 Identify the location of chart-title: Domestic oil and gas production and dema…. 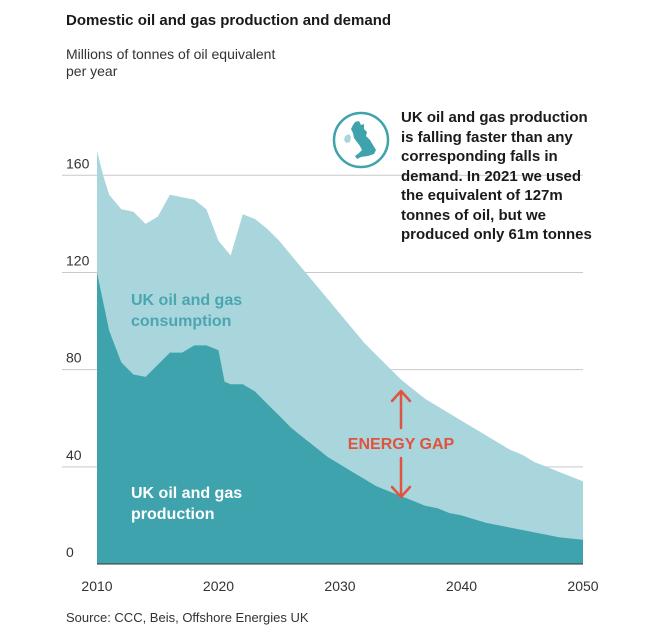
(229, 20).